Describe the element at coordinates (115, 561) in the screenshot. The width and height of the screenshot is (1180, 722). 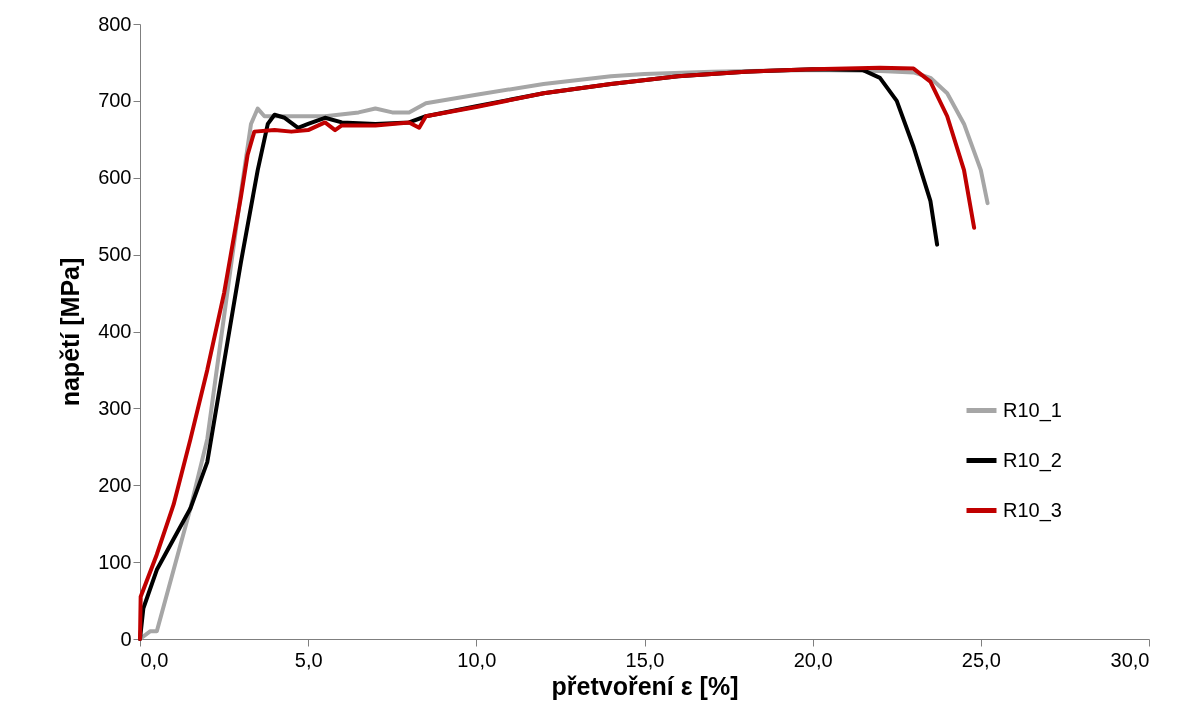
I see `y-tick-label: 100` at that location.